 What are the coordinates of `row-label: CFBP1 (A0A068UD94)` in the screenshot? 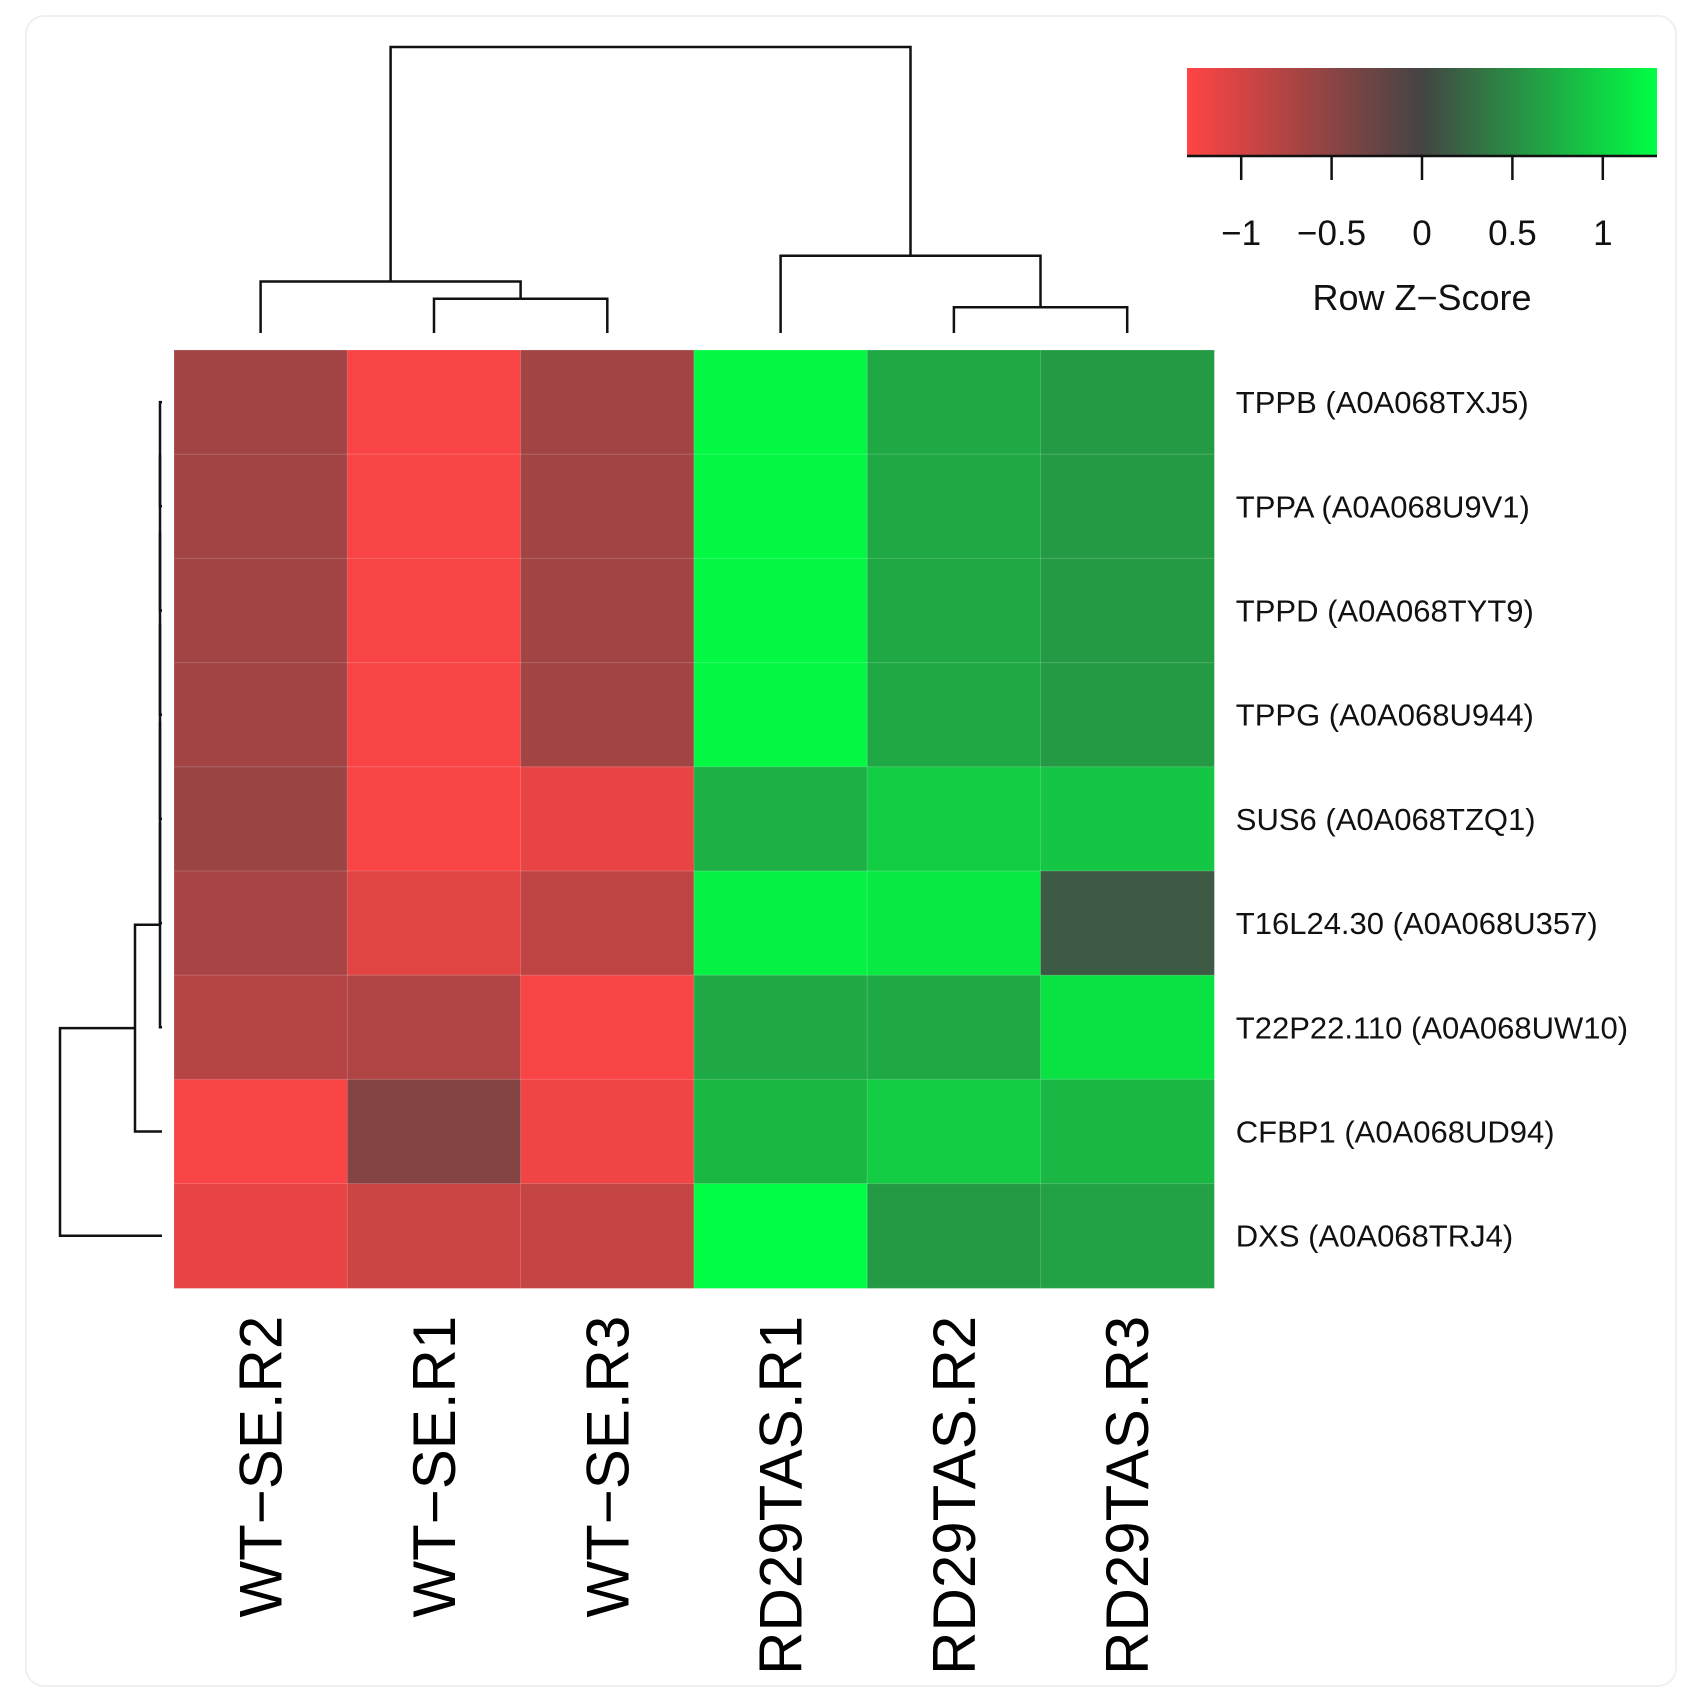 It's located at (1395, 1132).